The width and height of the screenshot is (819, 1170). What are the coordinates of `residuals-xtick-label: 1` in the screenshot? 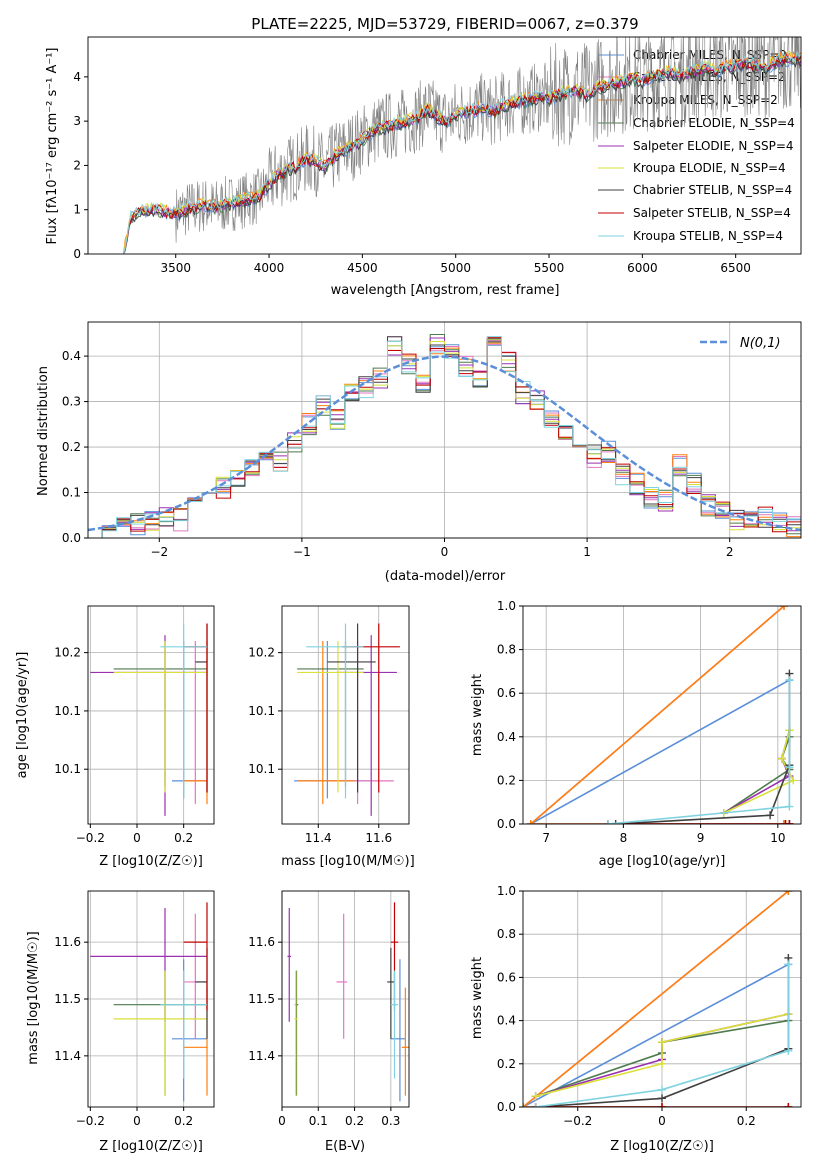 It's located at (587, 552).